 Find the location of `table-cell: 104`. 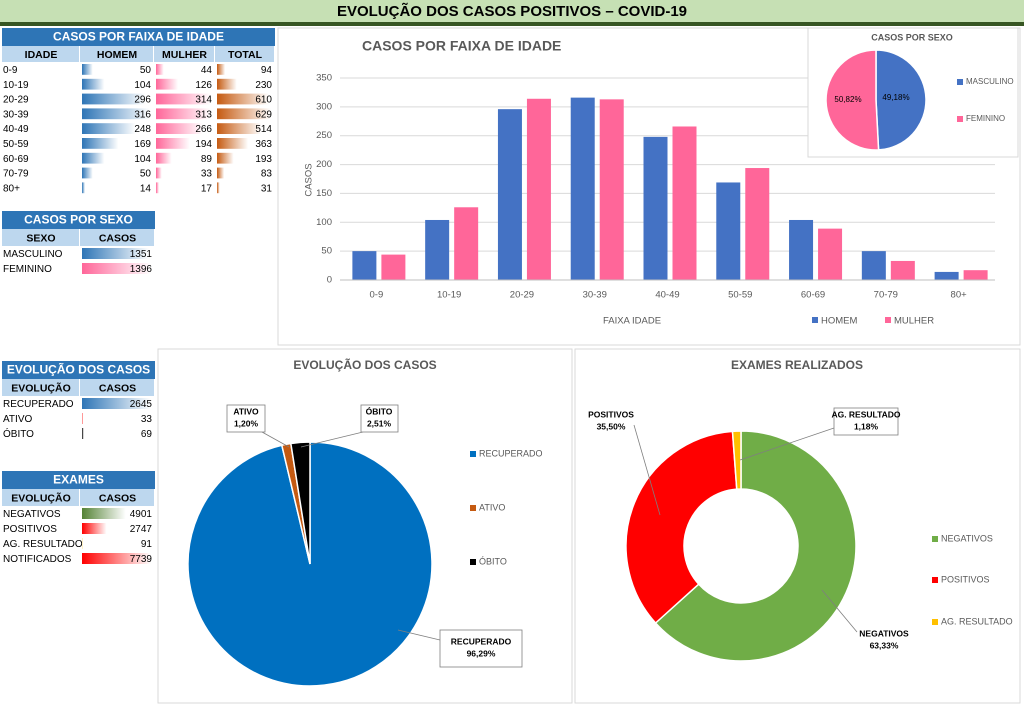

table-cell: 104 is located at coordinates (142, 85).